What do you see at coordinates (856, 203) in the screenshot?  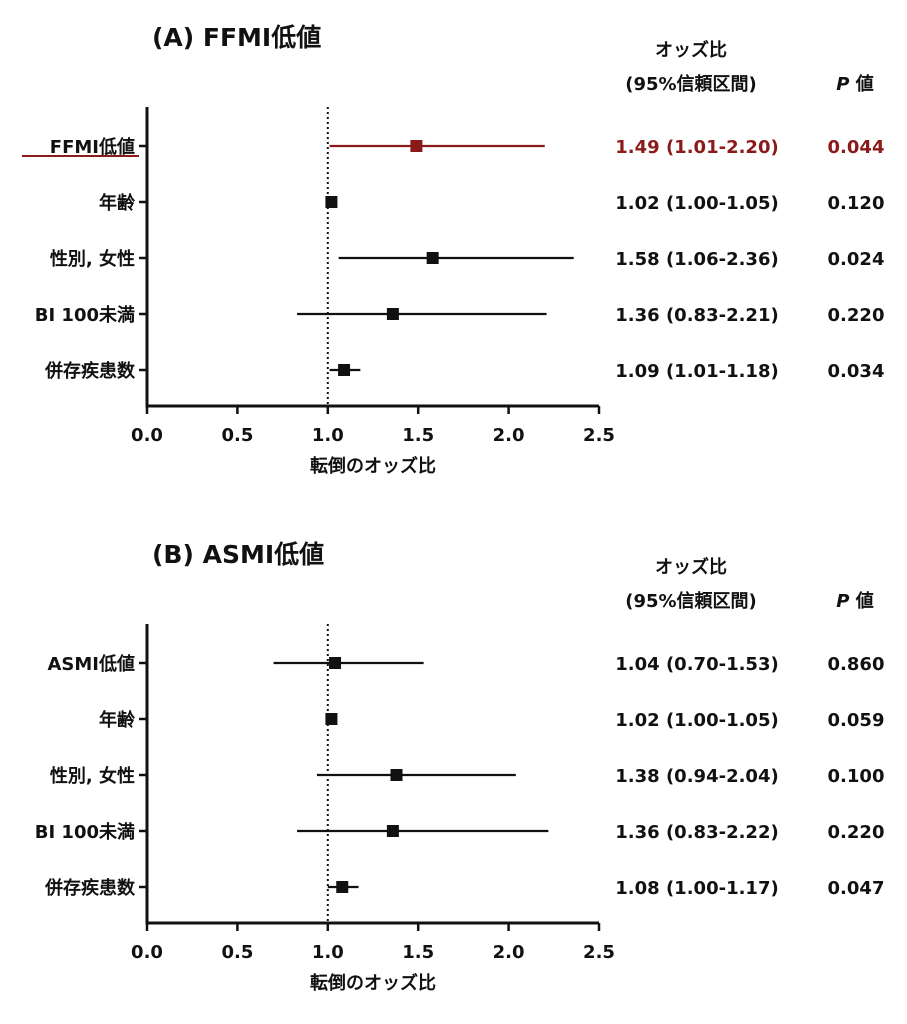 I see `row-p-value: 0.120` at bounding box center [856, 203].